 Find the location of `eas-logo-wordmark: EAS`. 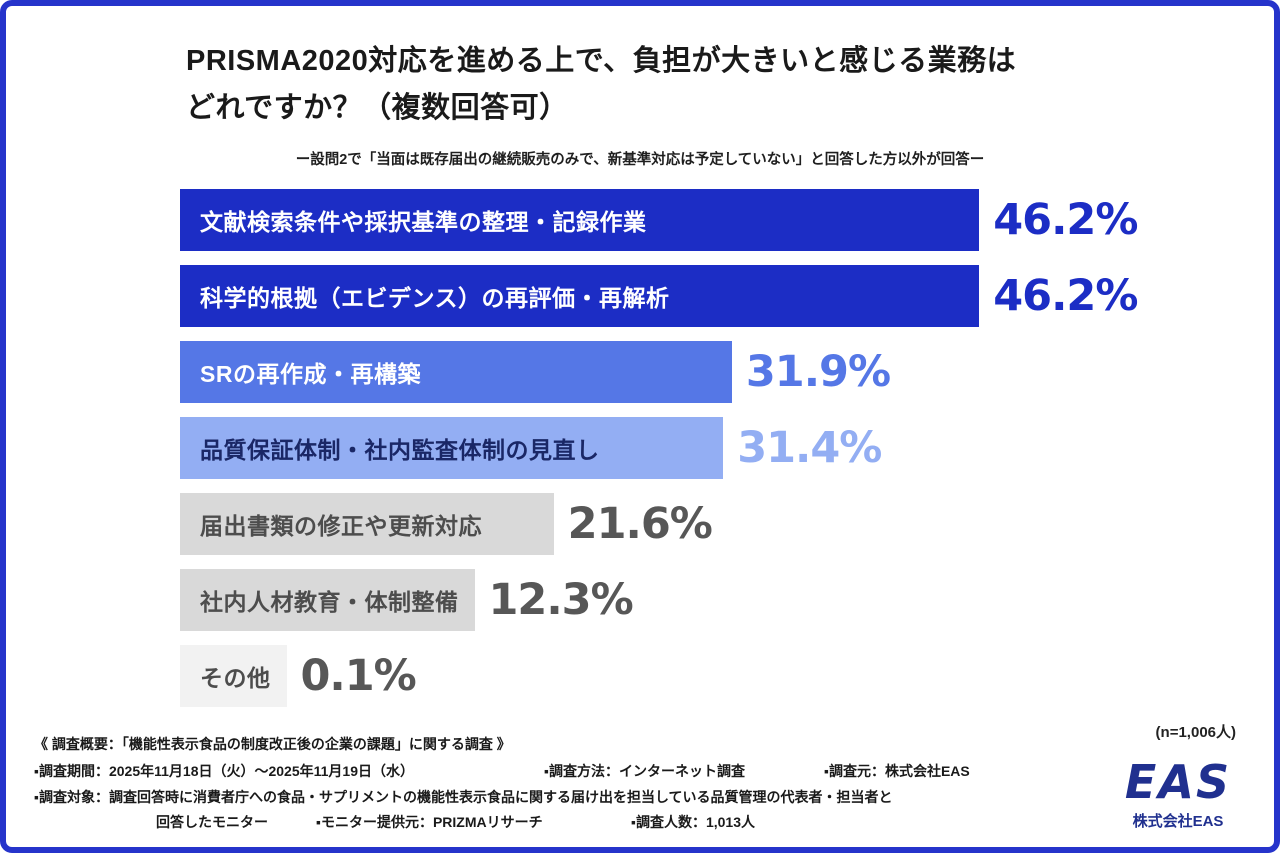

eas-logo-wordmark: EAS is located at coordinates (1178, 782).